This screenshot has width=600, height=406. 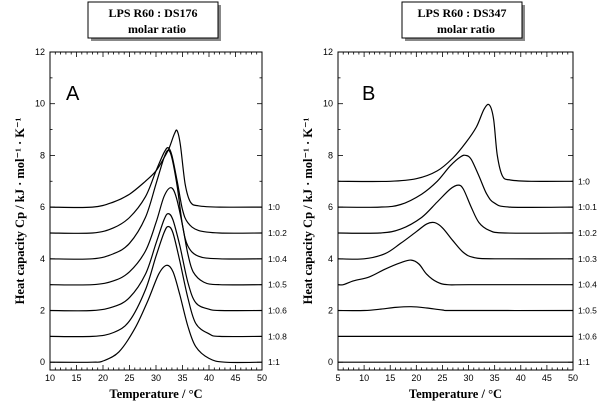 I want to click on series-ratio-label: 1:0.3, so click(x=587, y=259).